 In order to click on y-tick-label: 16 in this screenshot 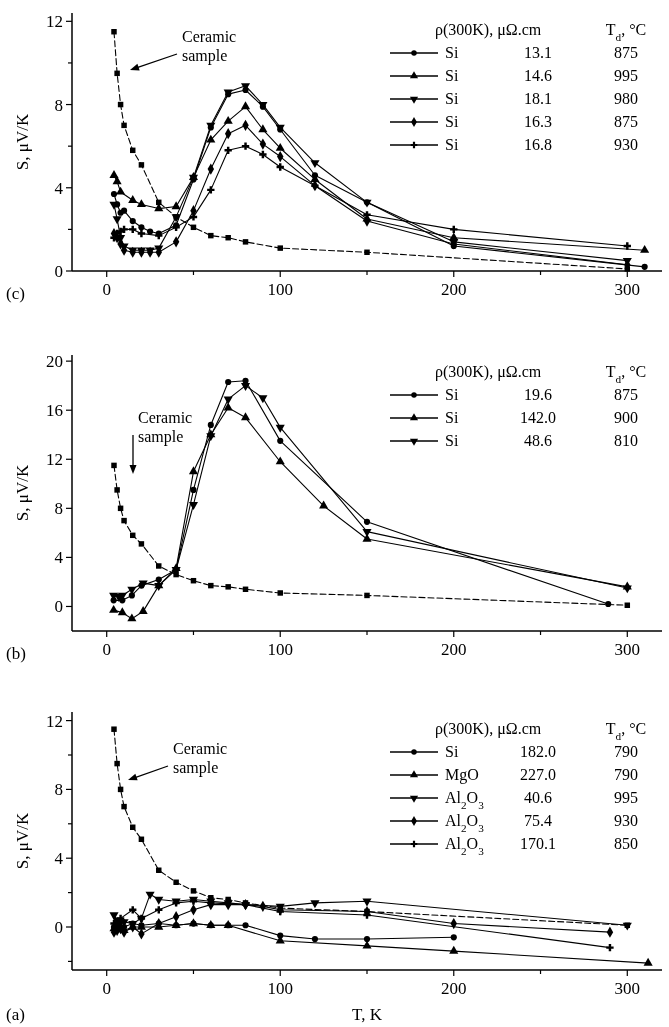, I will do `click(54, 411)`.